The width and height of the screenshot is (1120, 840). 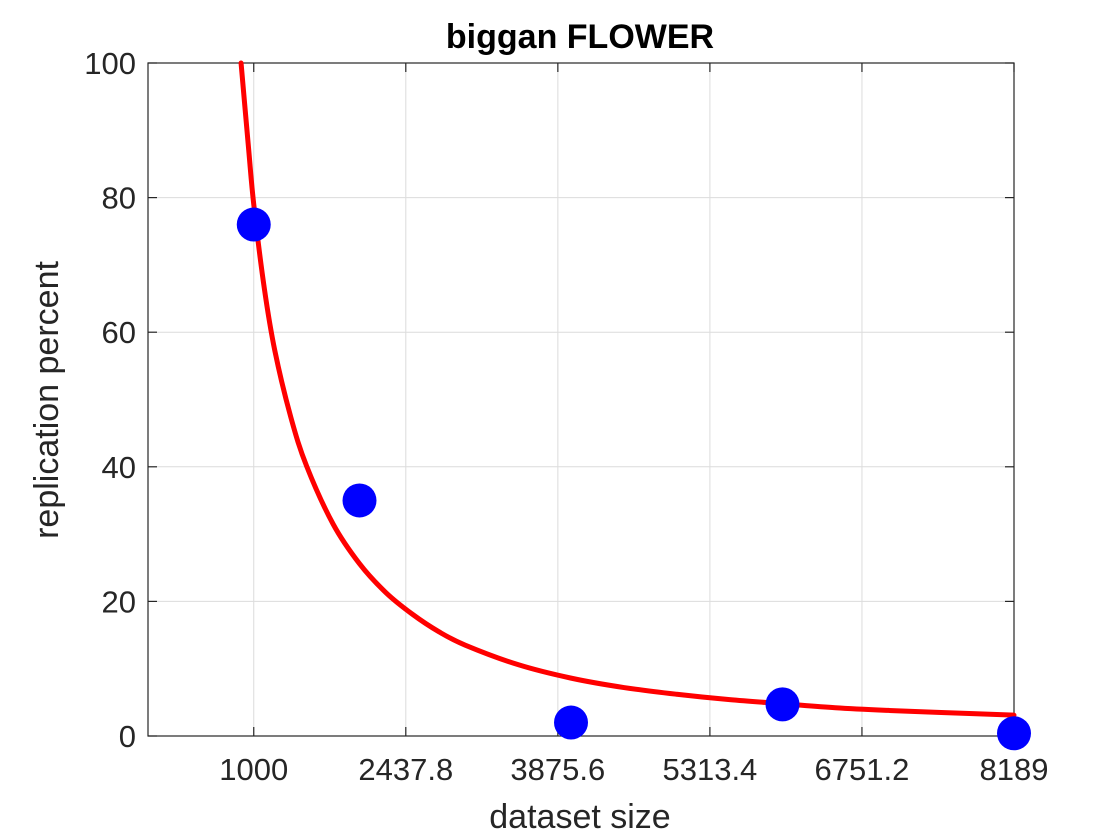 I want to click on x-tick-label: 5313.4, so click(x=709, y=769).